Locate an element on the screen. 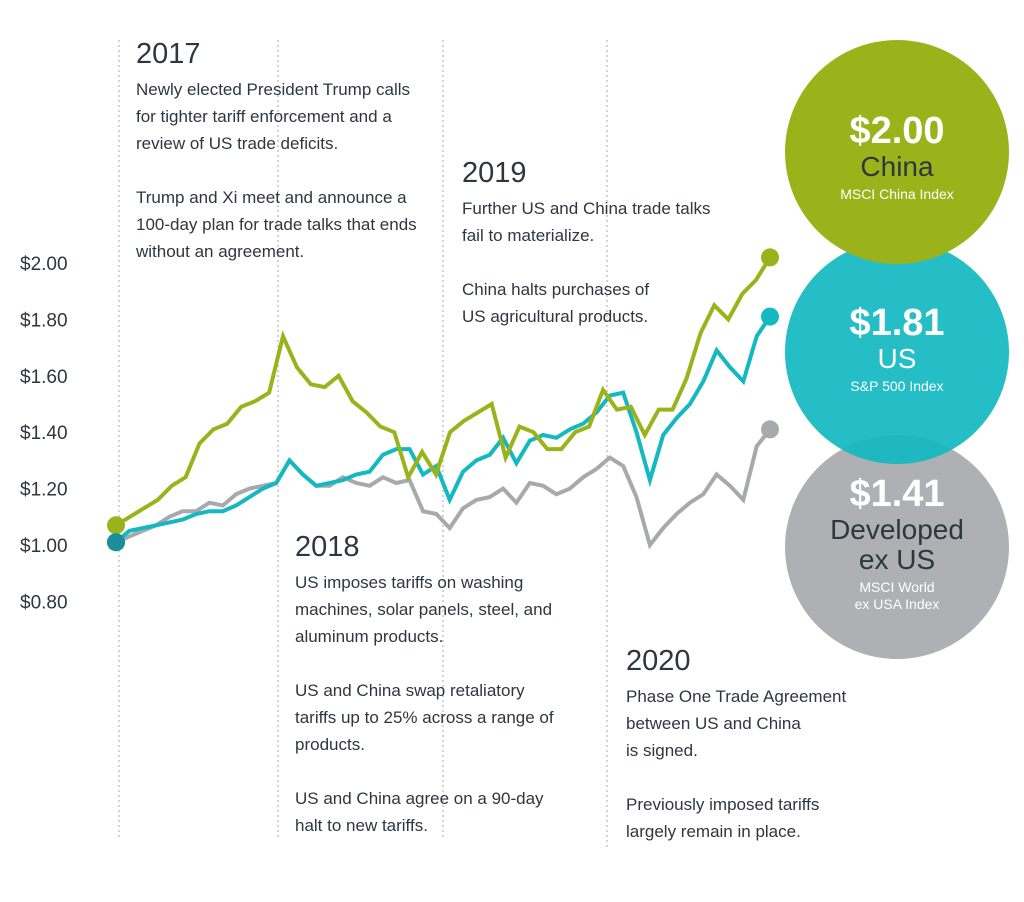 The height and width of the screenshot is (902, 1024). bubble-value: $1.81 is located at coordinates (897, 323).